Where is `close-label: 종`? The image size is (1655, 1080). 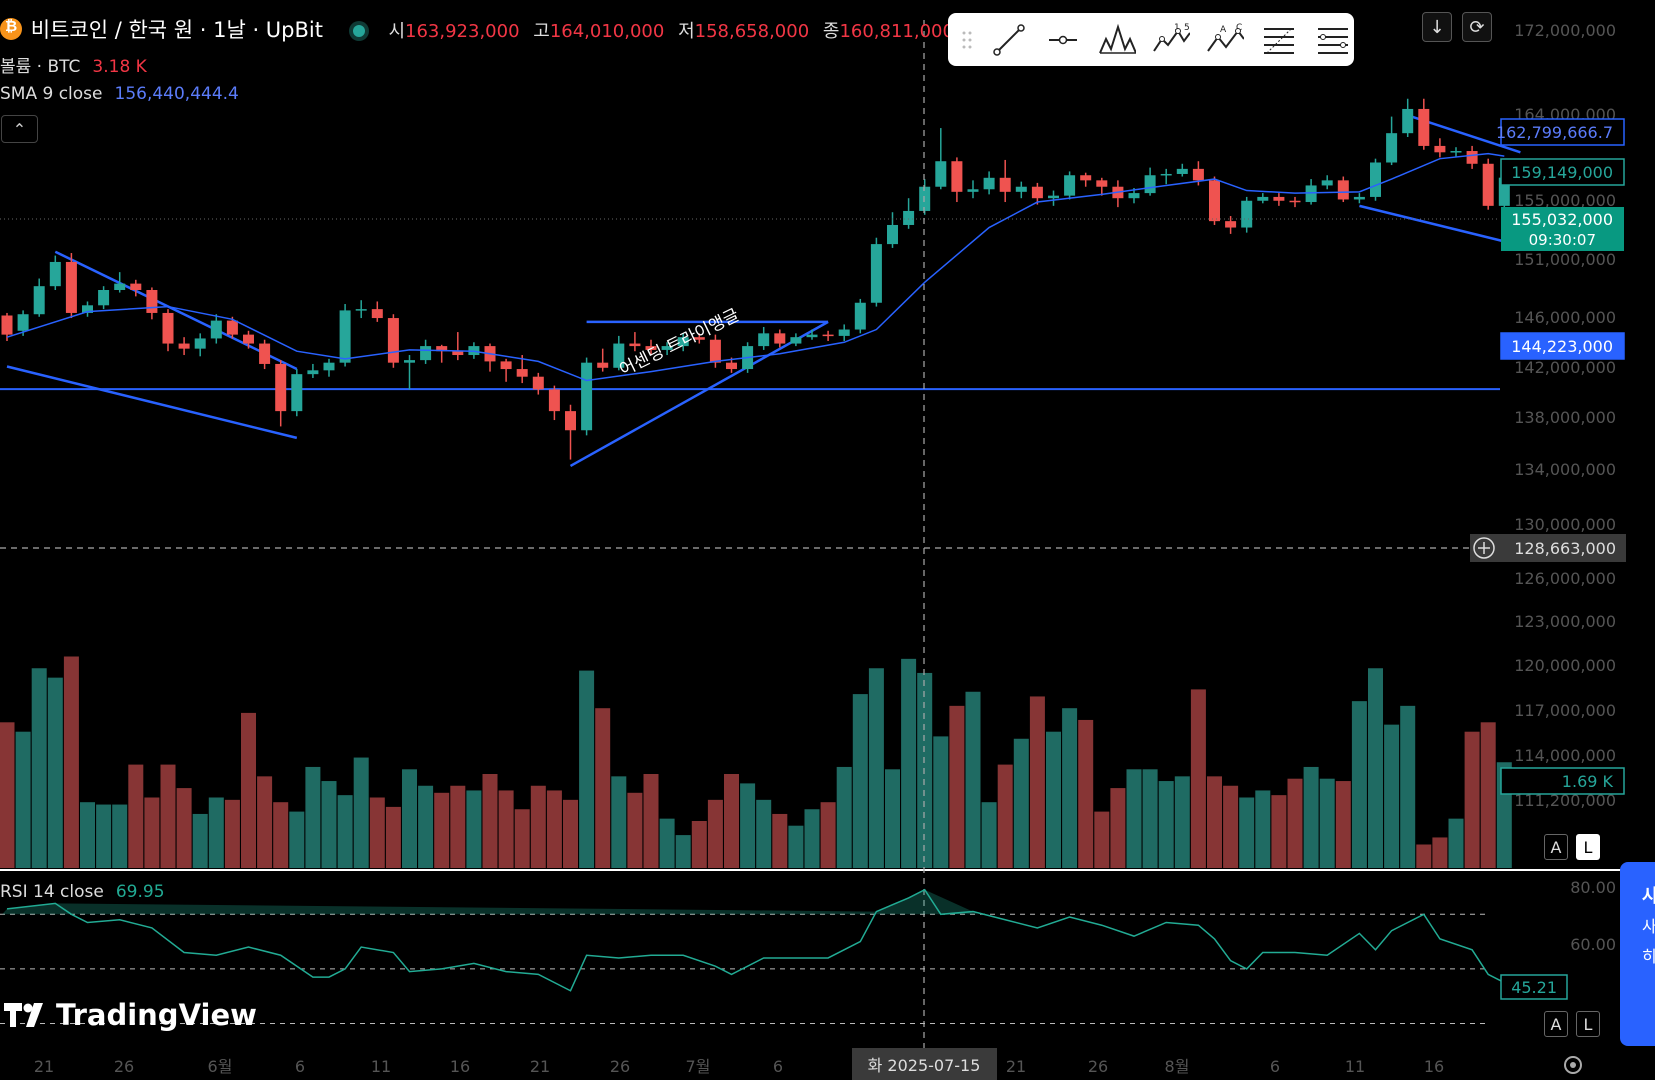
close-label: 종 is located at coordinates (831, 31).